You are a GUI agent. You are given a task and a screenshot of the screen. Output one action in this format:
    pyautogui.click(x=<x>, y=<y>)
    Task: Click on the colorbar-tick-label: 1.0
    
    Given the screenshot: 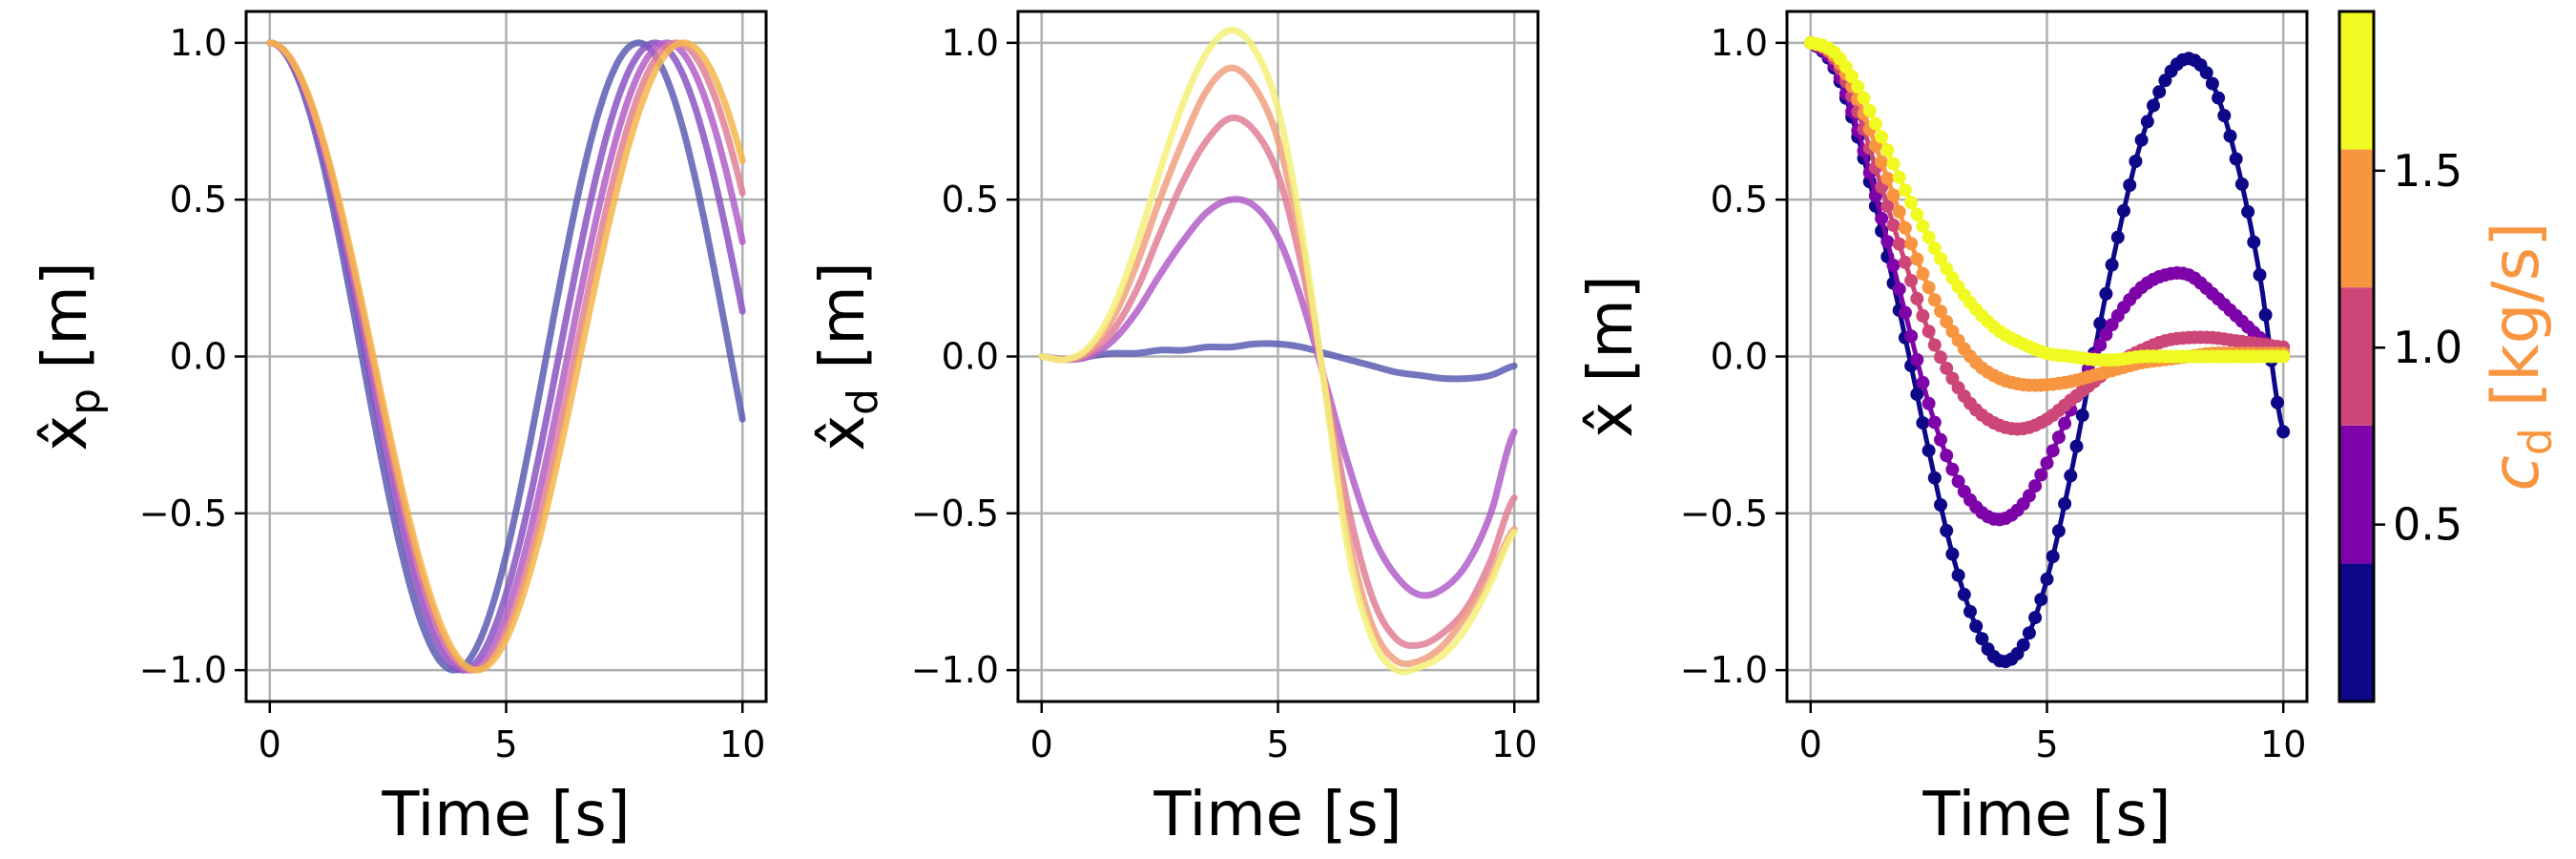 What is the action you would take?
    pyautogui.click(x=2427, y=347)
    